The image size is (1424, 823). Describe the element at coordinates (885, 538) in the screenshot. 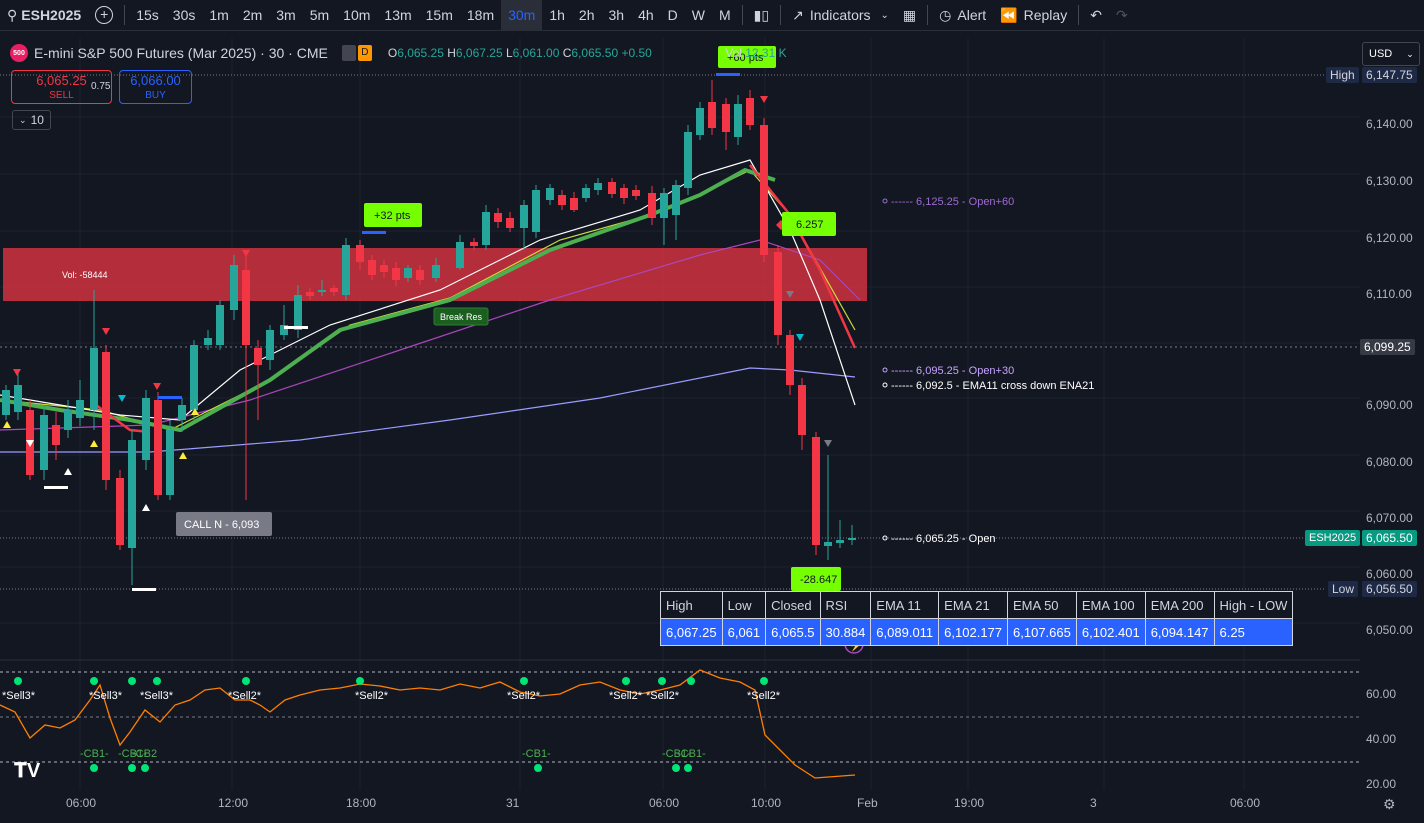

I see `level-open-dot` at that location.